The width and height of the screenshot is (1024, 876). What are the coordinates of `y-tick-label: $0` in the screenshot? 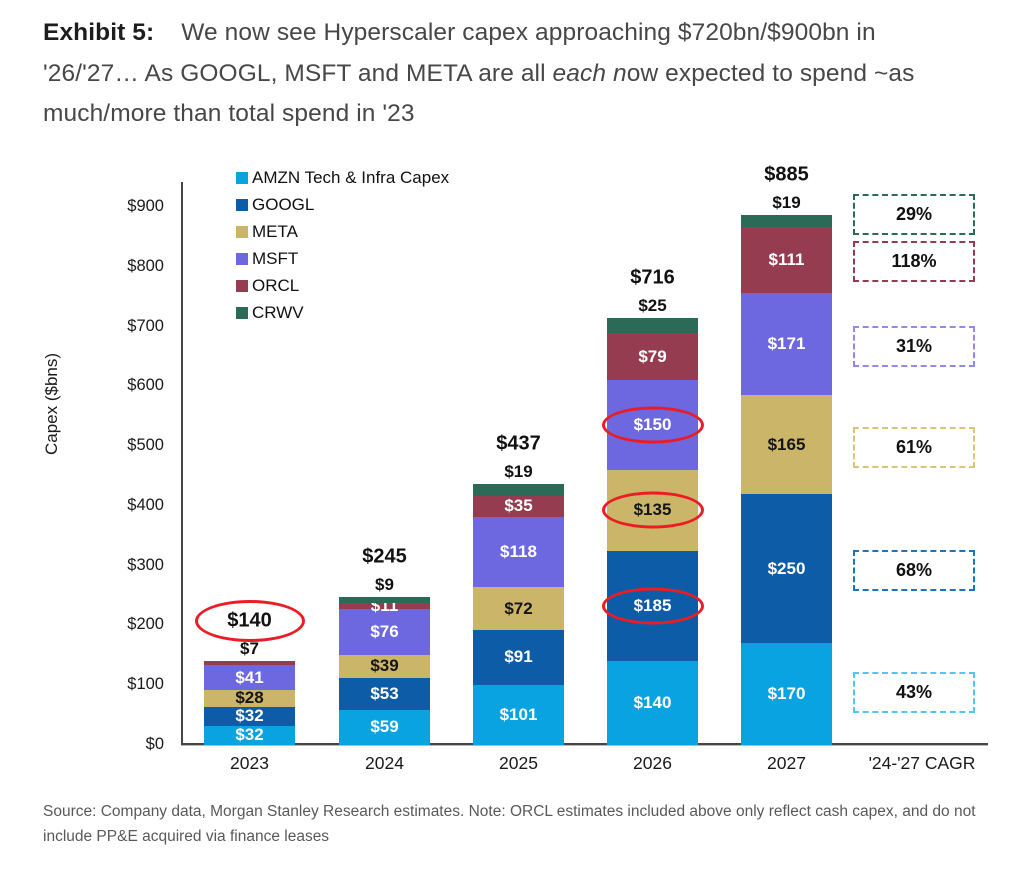 It's located at (154, 744).